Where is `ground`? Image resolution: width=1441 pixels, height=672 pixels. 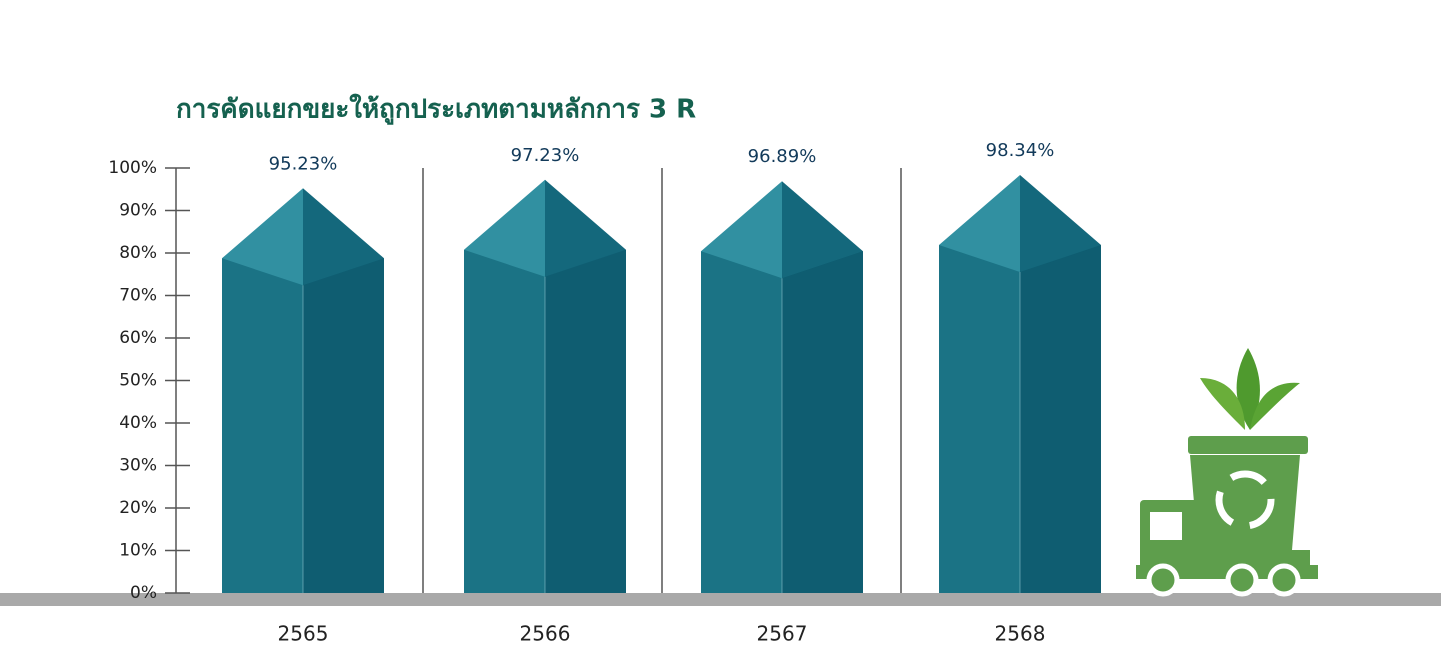
ground is located at coordinates (720, 599).